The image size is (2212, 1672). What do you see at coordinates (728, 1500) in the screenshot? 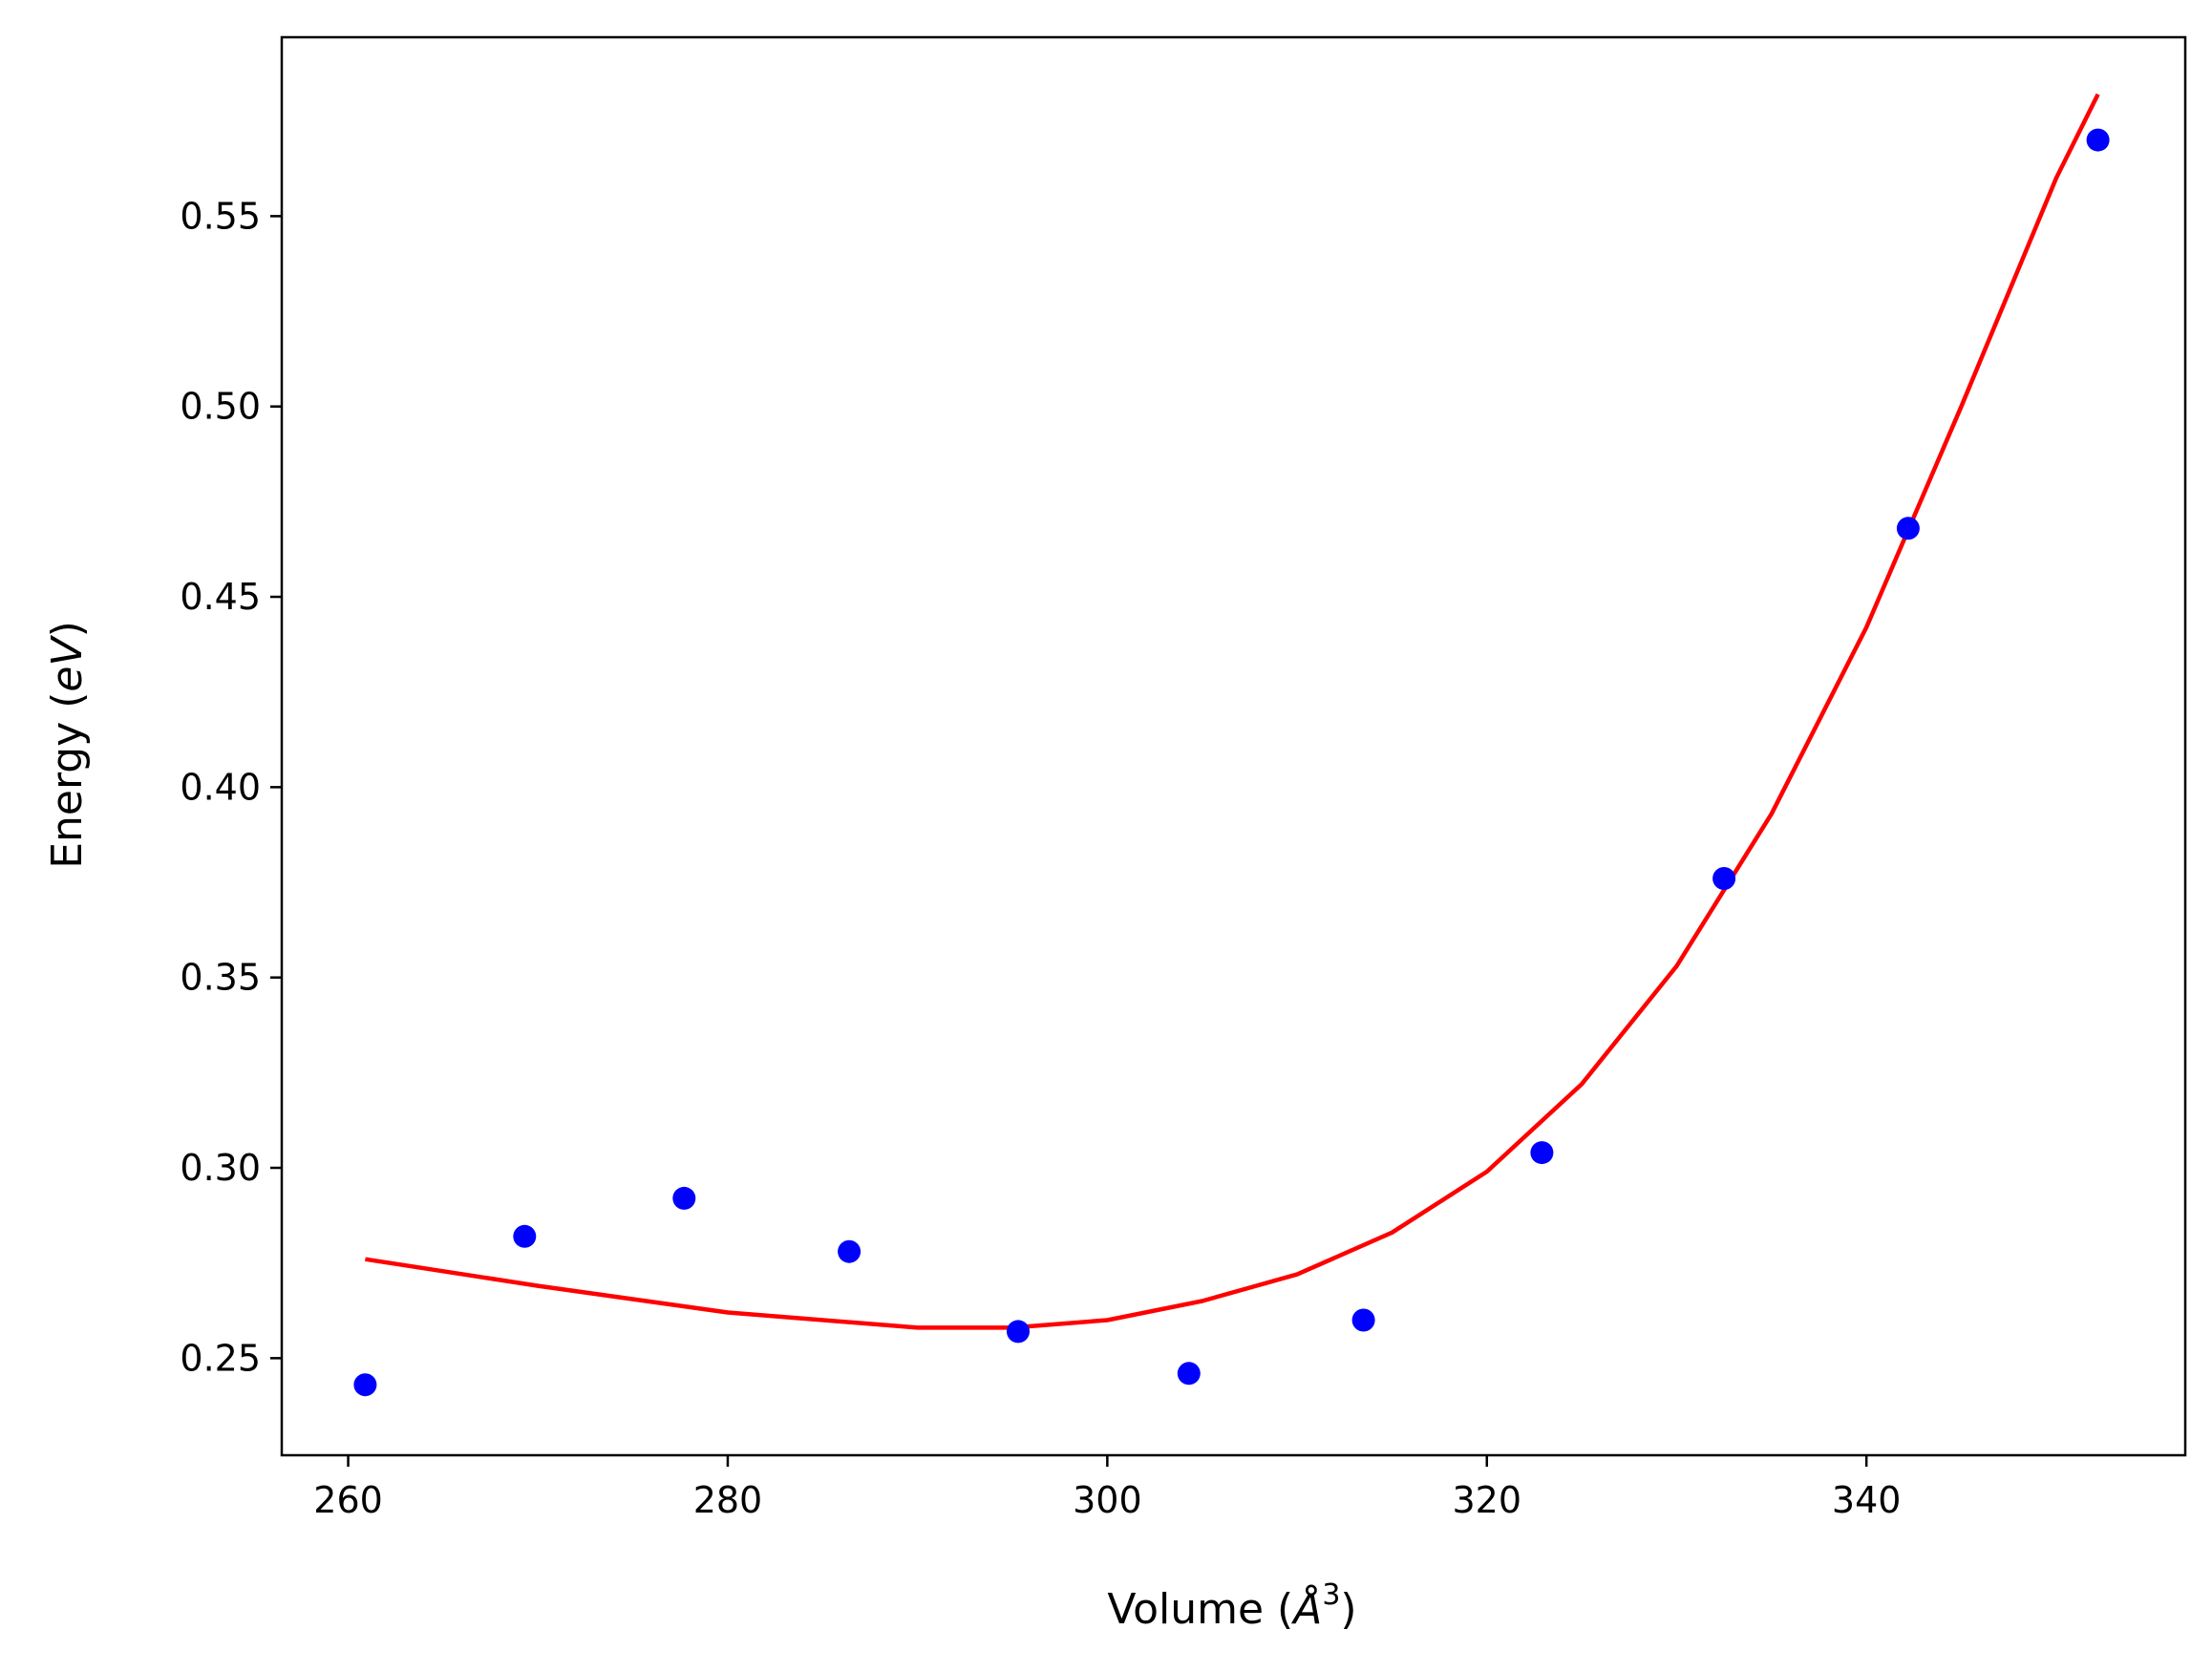
I see `x-tick-label: 280` at bounding box center [728, 1500].